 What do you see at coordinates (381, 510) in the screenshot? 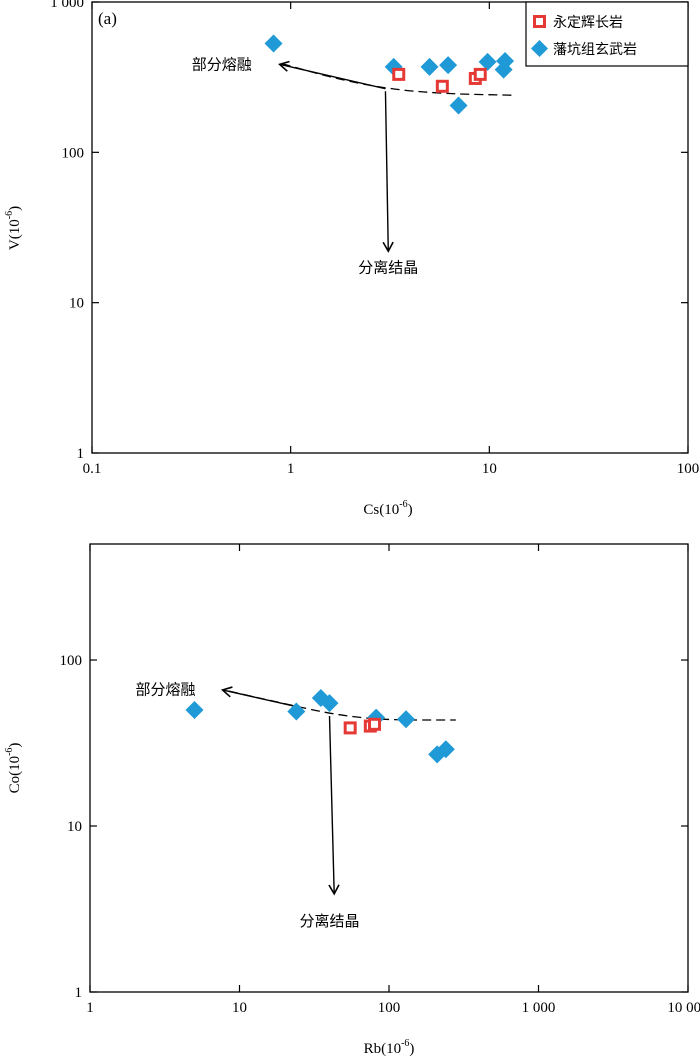
I see `x-axis-title-a-base: Cs(10` at bounding box center [381, 510].